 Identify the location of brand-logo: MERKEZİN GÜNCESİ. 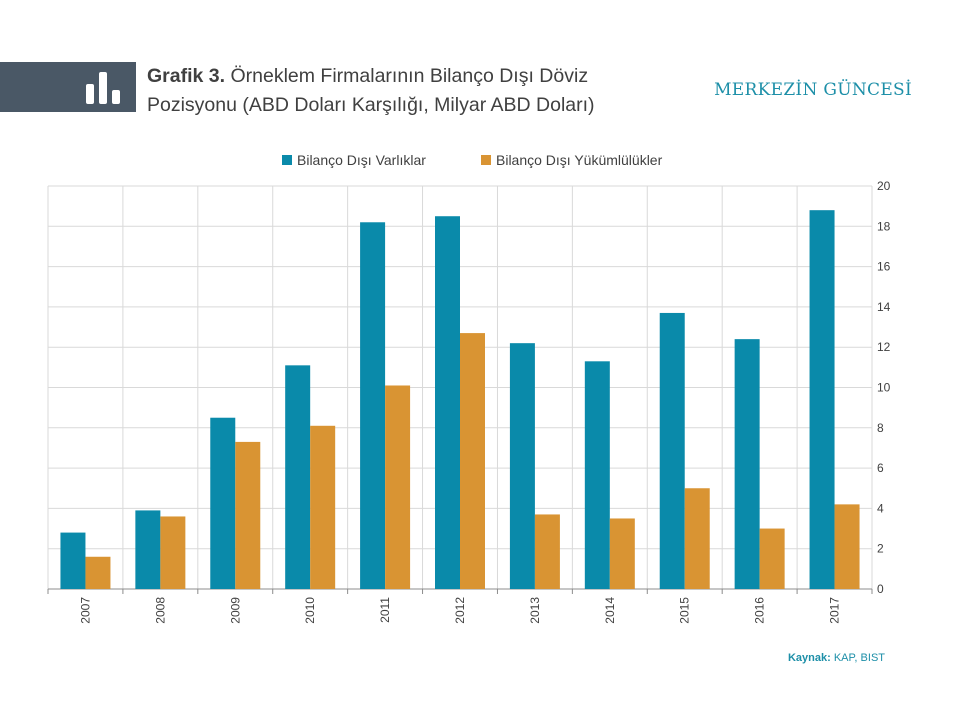
(813, 90).